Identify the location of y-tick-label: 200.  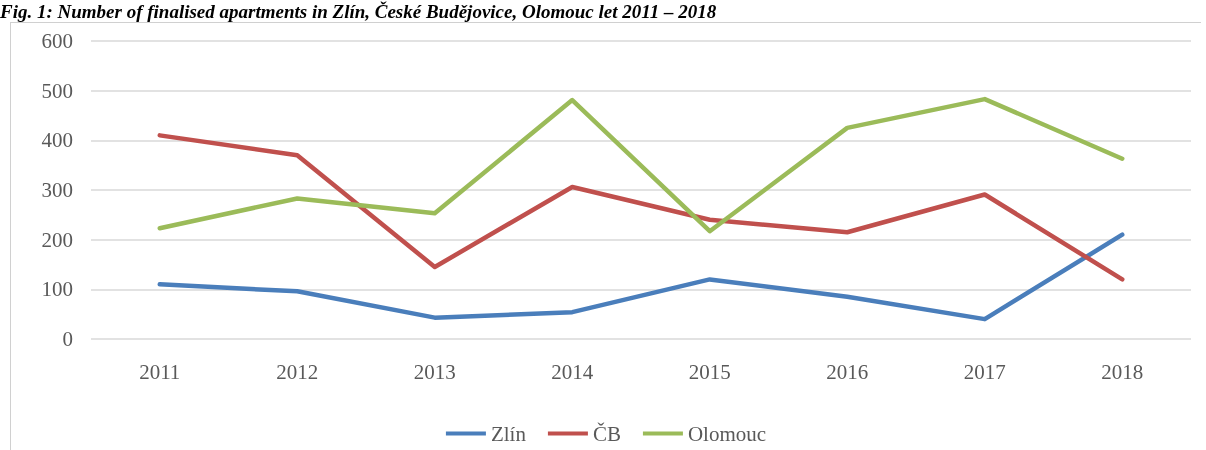
(57, 239).